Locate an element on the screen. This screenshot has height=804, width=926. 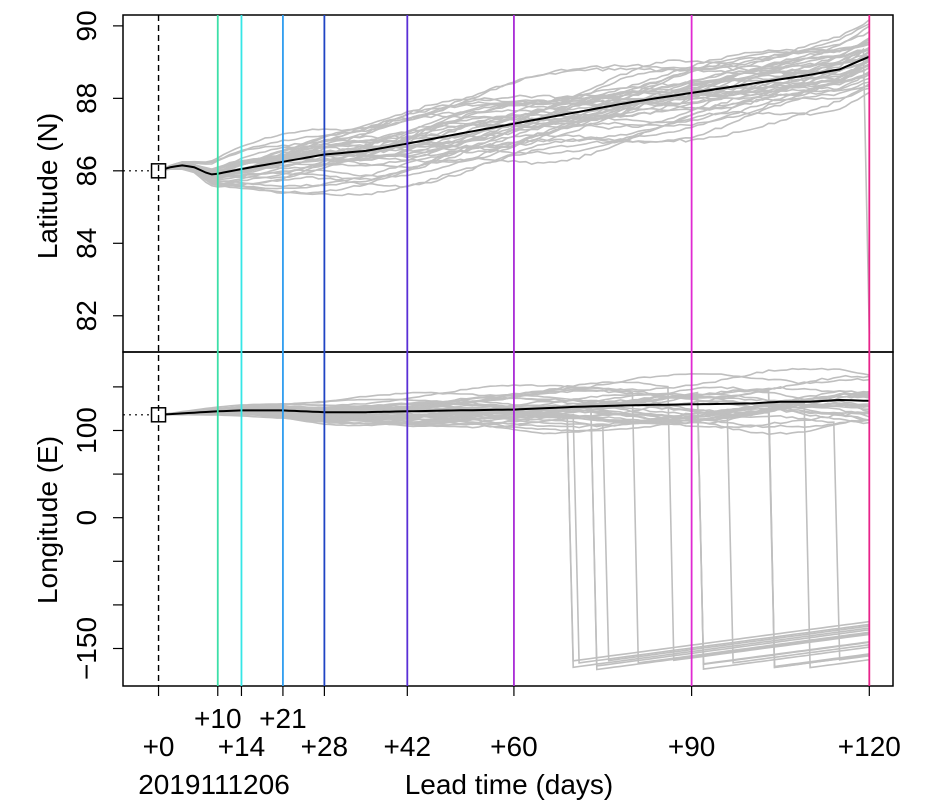
longitude-axis-label: Longitude (E) is located at coordinates (47, 520).